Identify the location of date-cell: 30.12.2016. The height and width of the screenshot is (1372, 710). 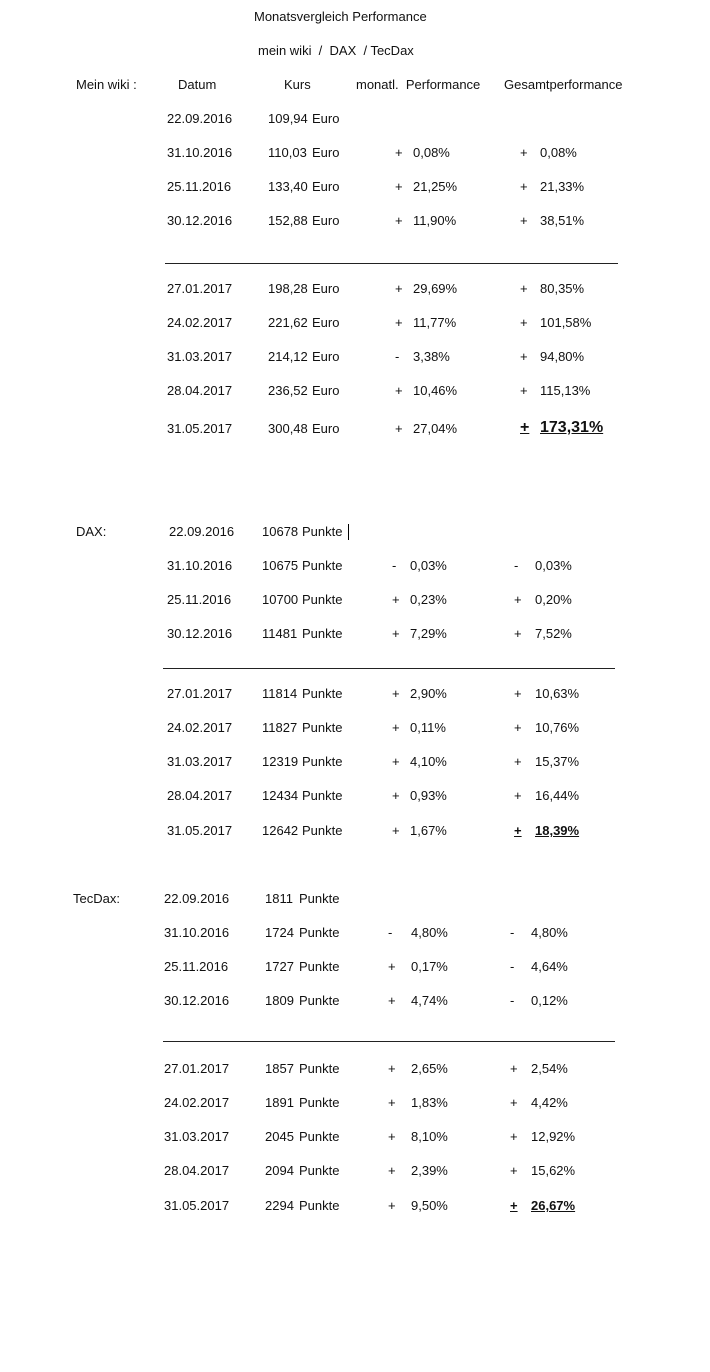
(197, 1000).